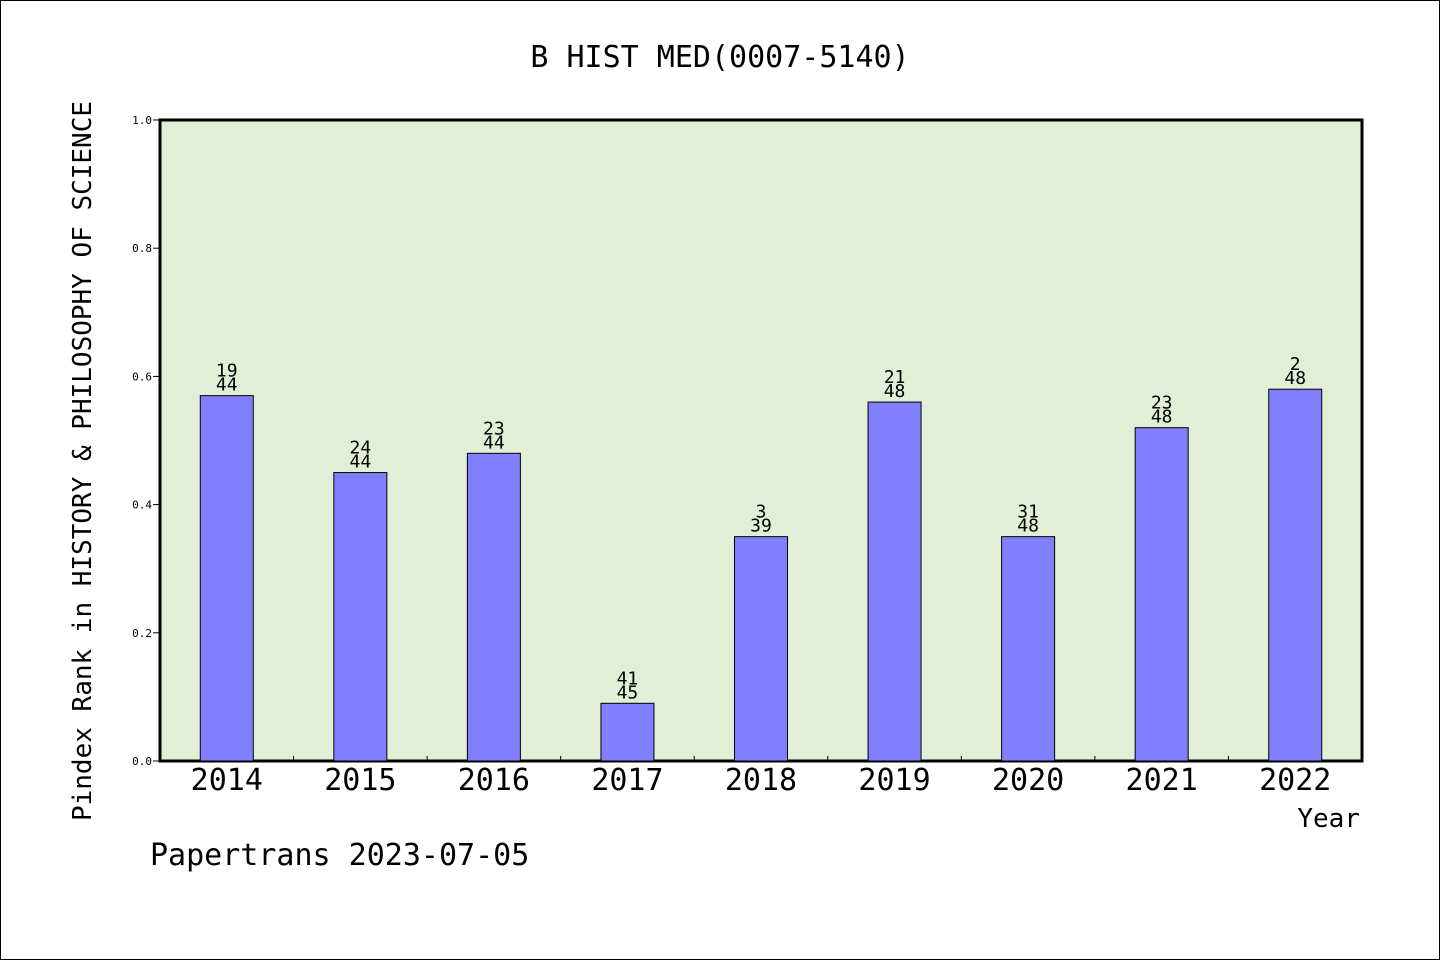 The width and height of the screenshot is (1440, 964). What do you see at coordinates (142, 248) in the screenshot?
I see `y-tick-label: 0.8` at bounding box center [142, 248].